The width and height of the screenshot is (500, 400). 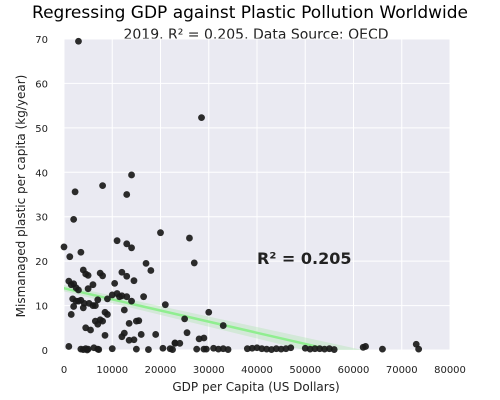 I want to click on y-tick-label: 70, so click(x=41, y=40).